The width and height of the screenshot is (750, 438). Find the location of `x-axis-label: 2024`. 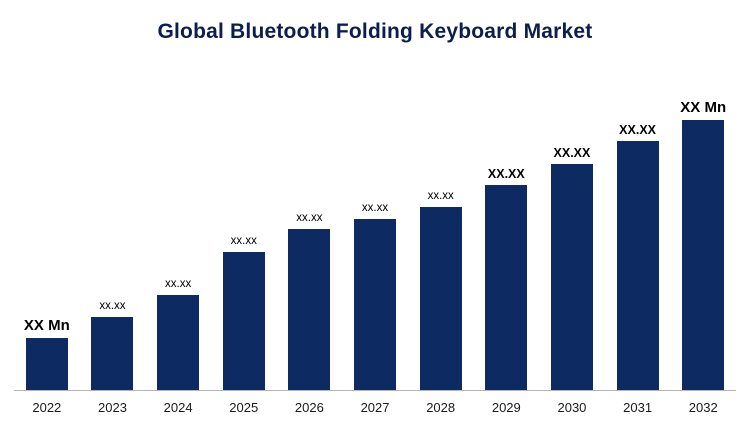

x-axis-label: 2024 is located at coordinates (178, 407).